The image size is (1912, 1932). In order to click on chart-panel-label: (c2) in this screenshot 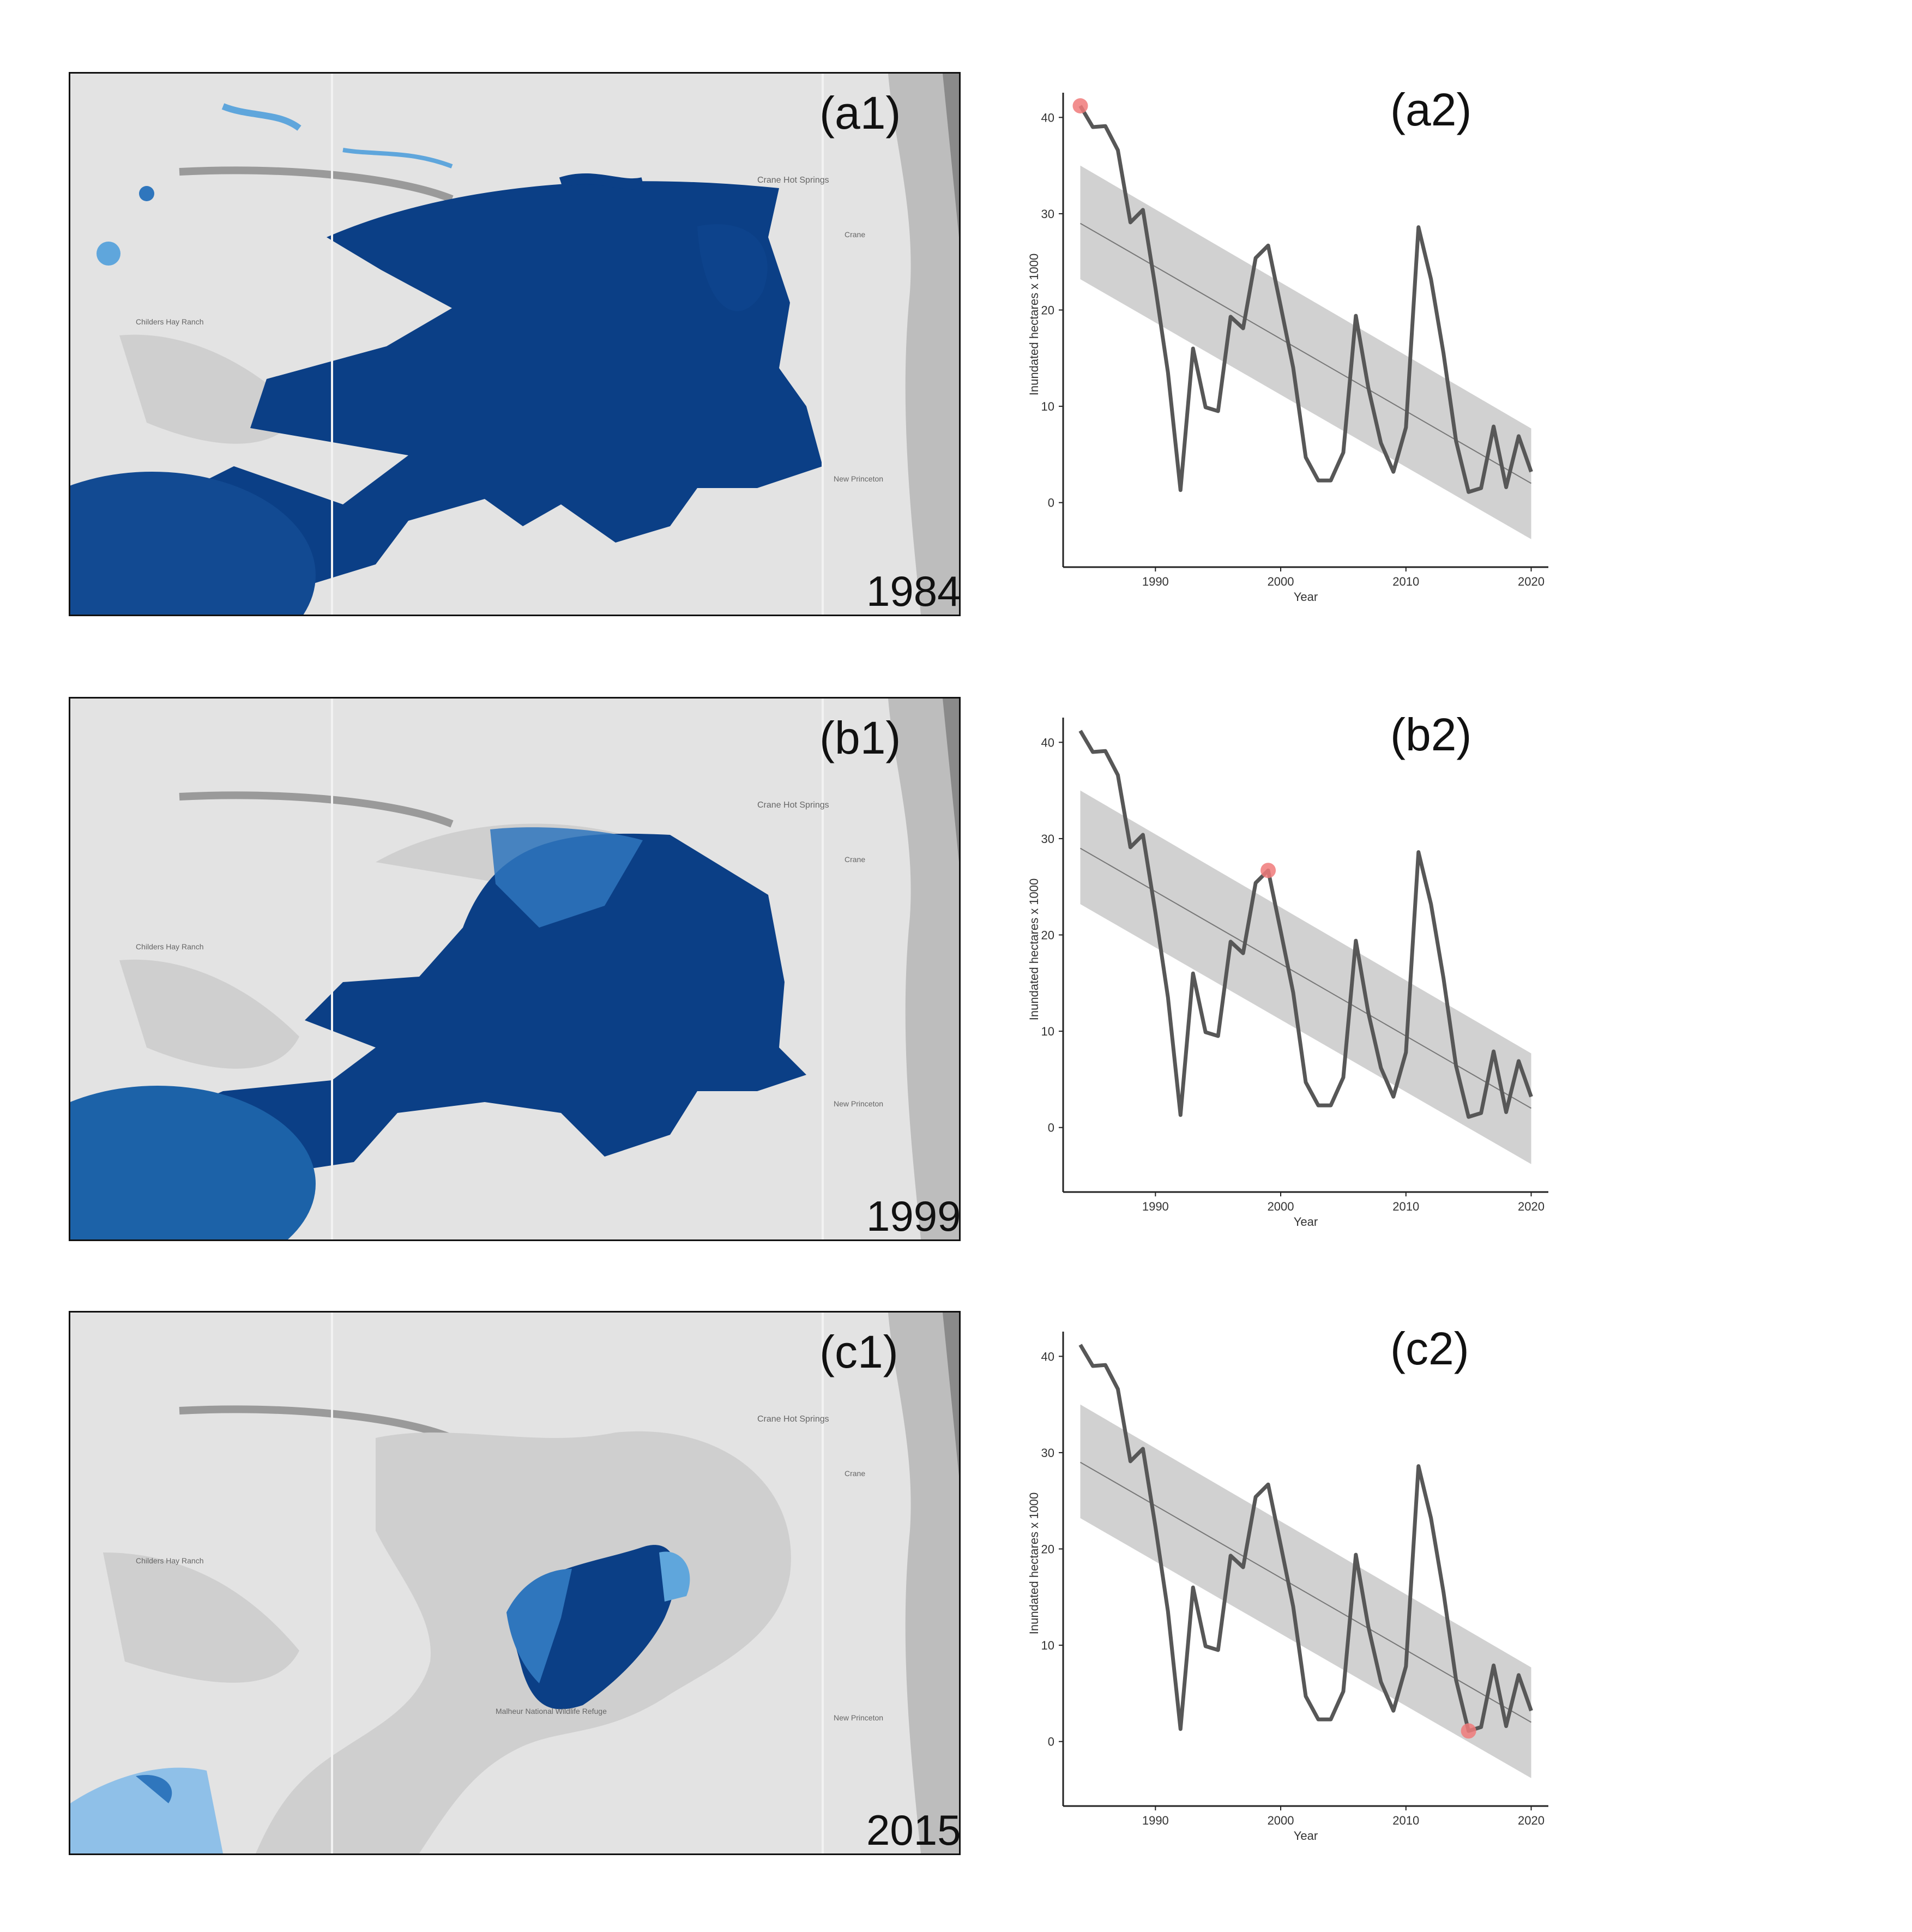, I will do `click(1429, 1348)`.